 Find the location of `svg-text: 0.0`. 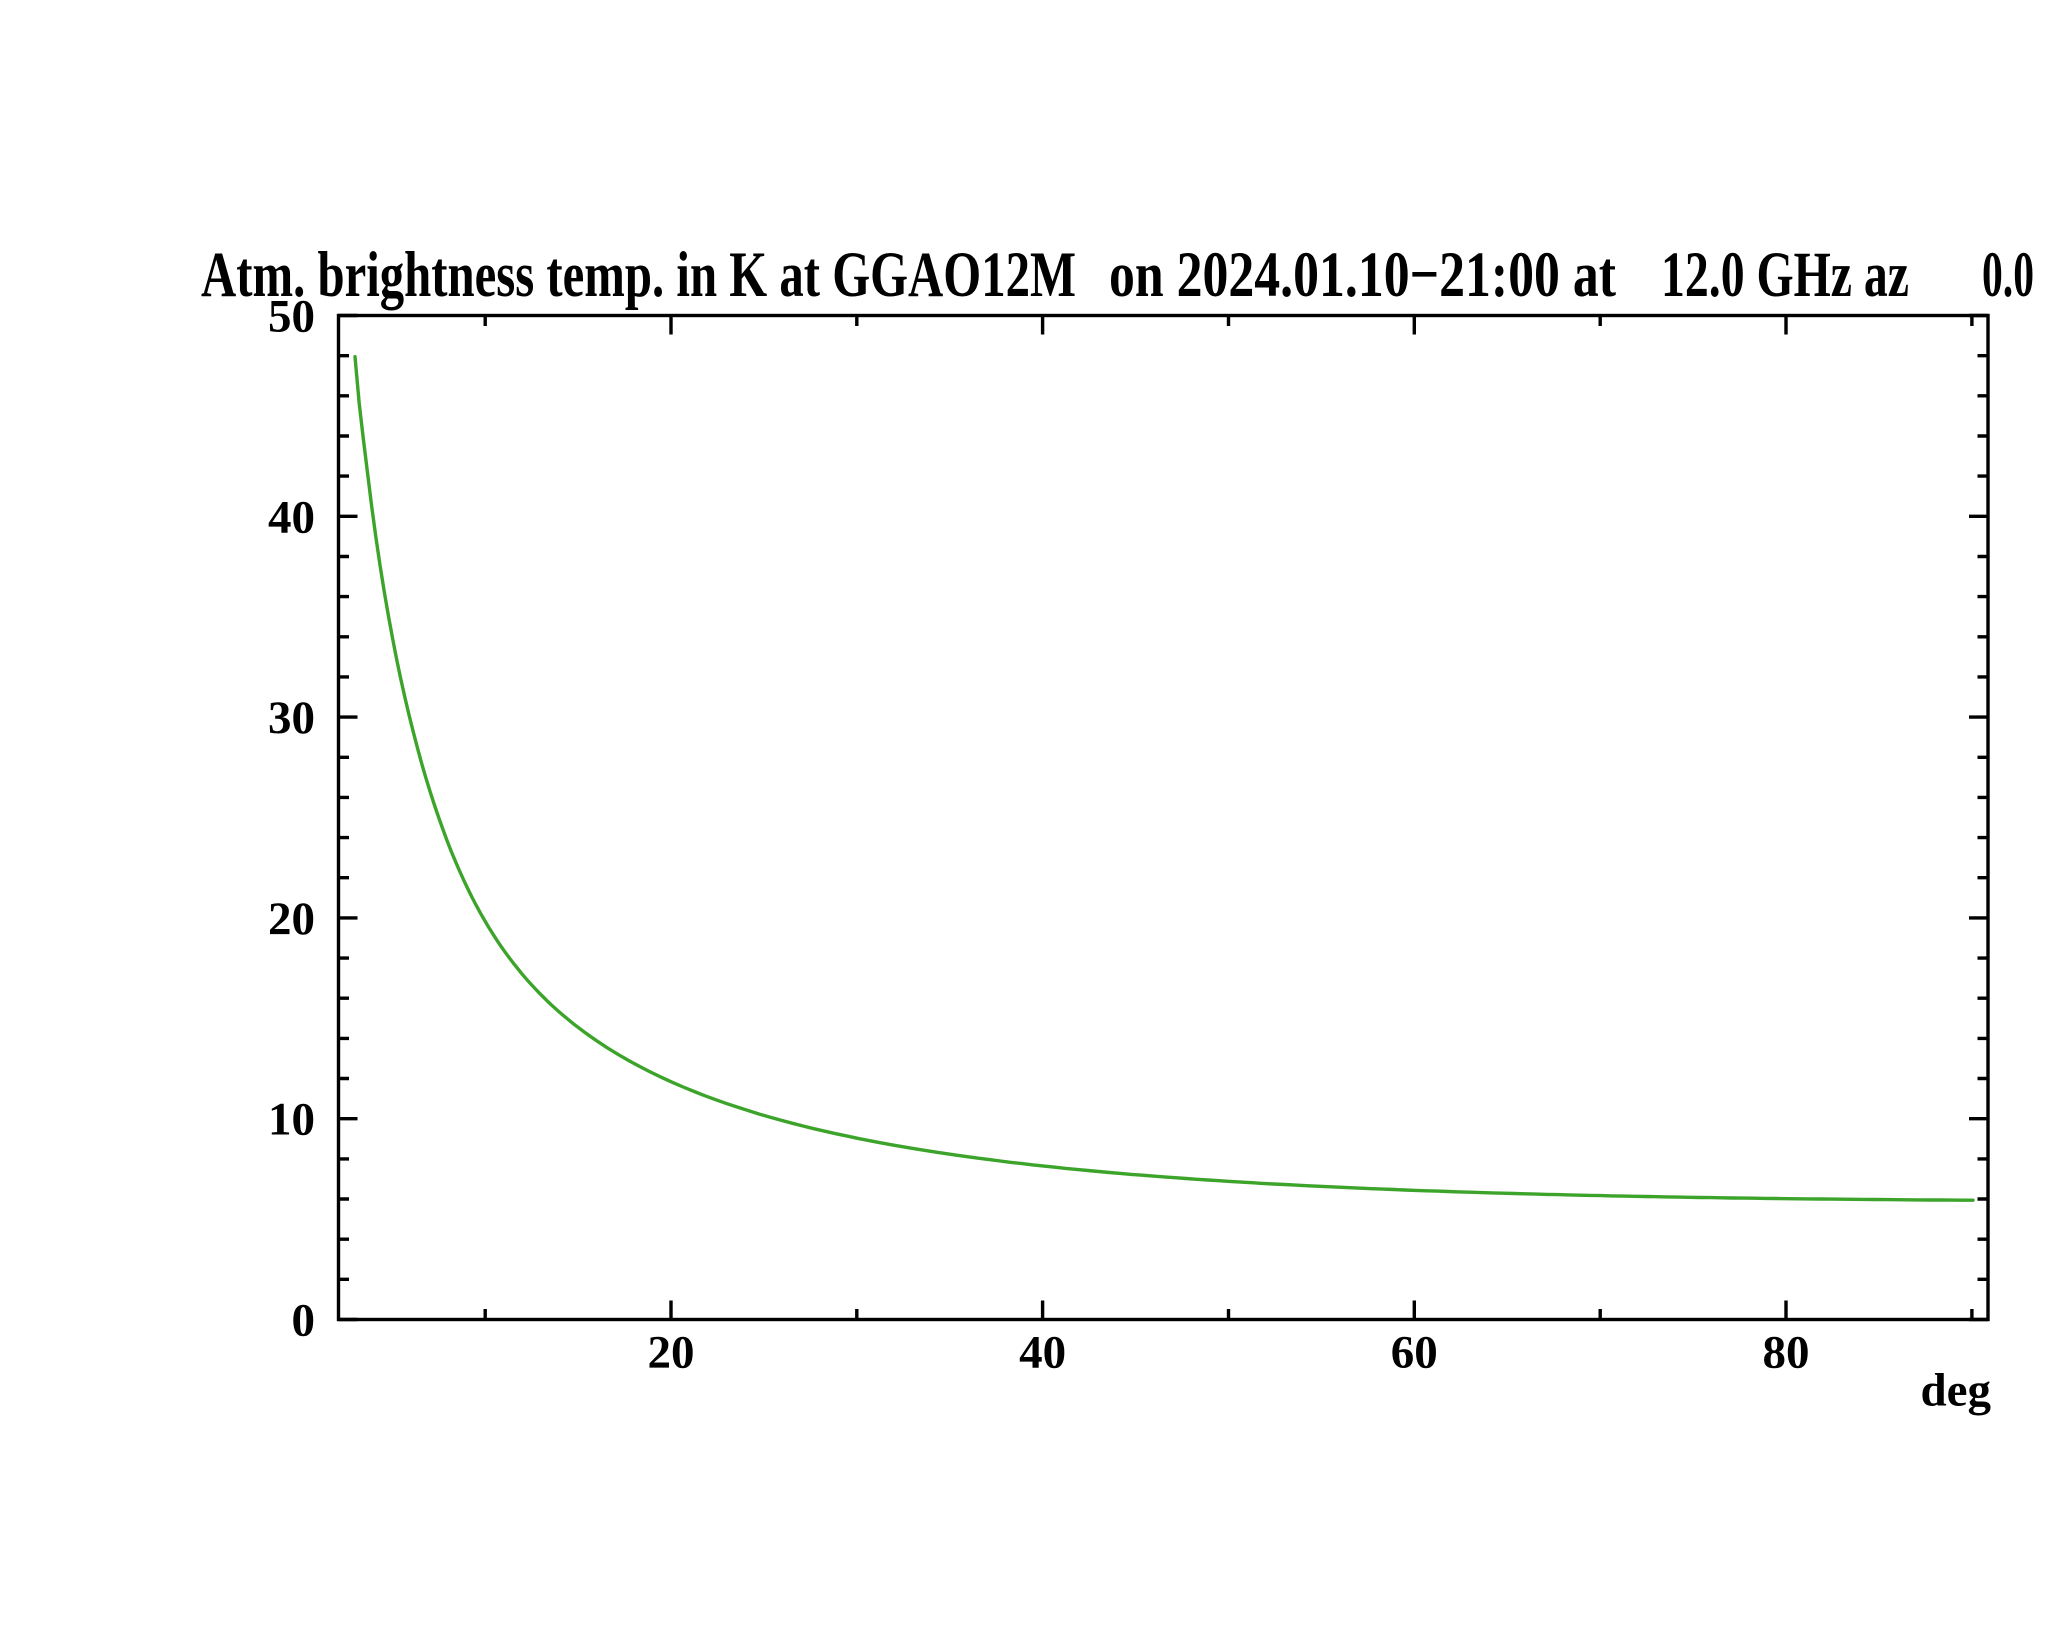

svg-text: 0.0 is located at coordinates (2008, 275).